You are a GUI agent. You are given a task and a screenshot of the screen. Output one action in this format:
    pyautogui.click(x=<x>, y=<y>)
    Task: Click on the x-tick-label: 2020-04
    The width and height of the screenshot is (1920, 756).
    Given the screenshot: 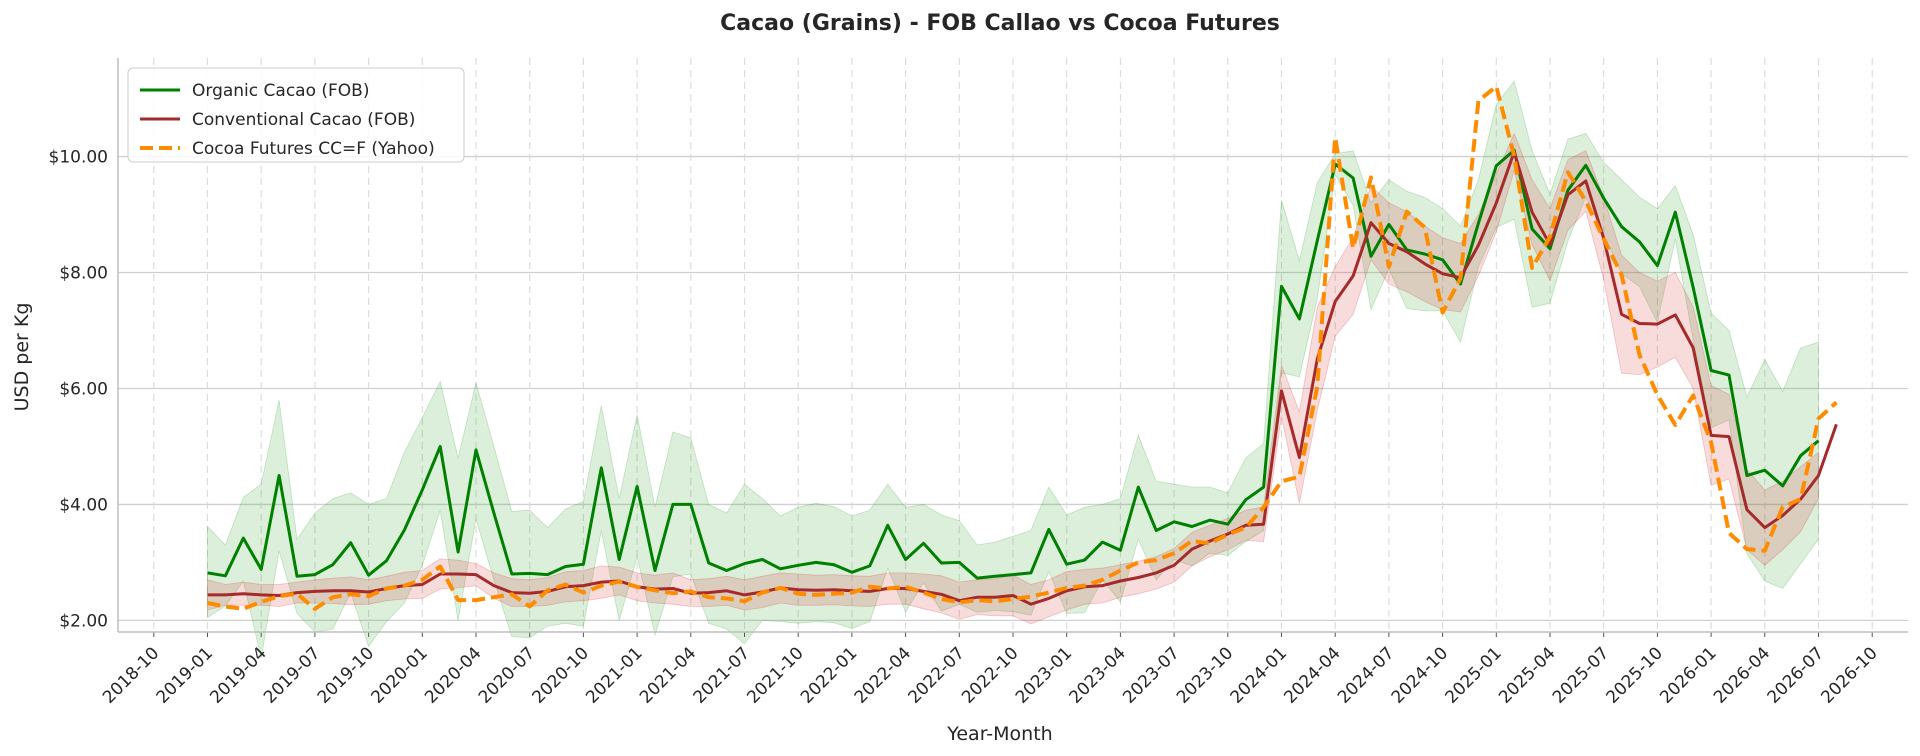 What is the action you would take?
    pyautogui.click(x=453, y=675)
    